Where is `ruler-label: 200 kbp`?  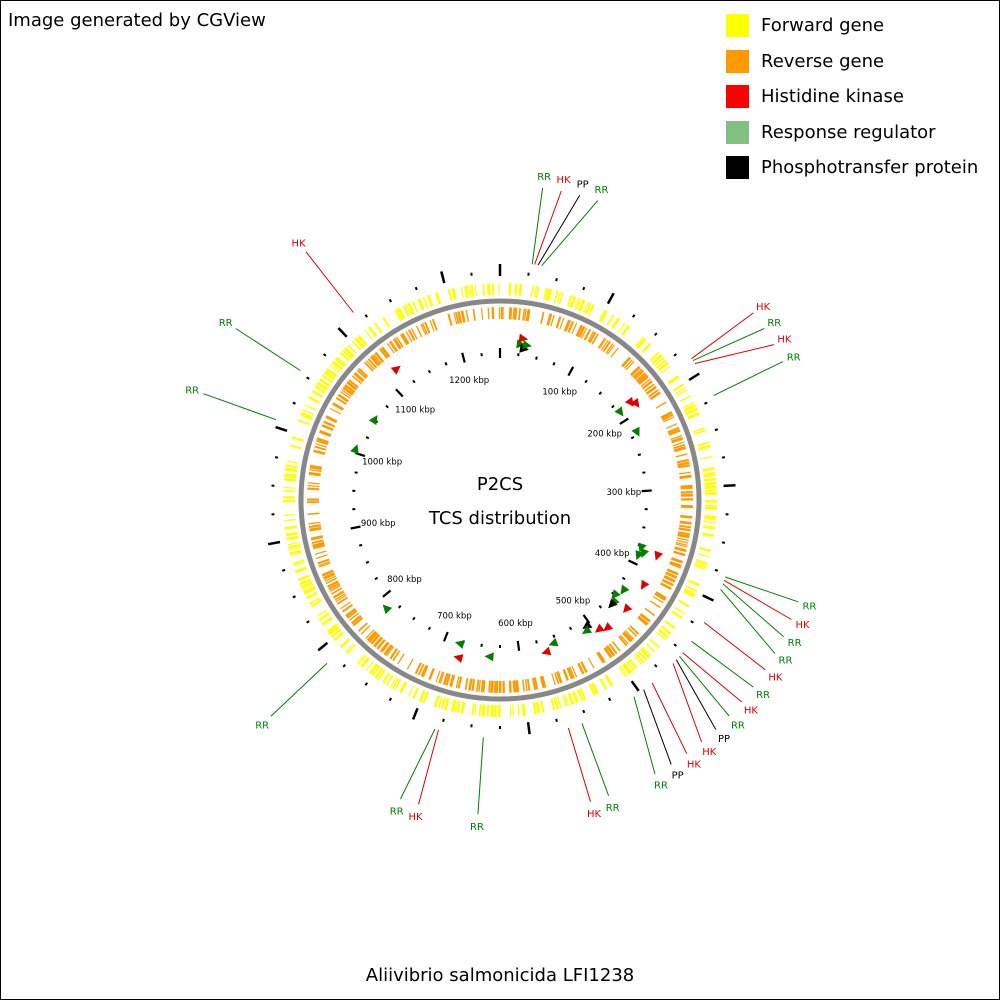
ruler-label: 200 kbp is located at coordinates (604, 435).